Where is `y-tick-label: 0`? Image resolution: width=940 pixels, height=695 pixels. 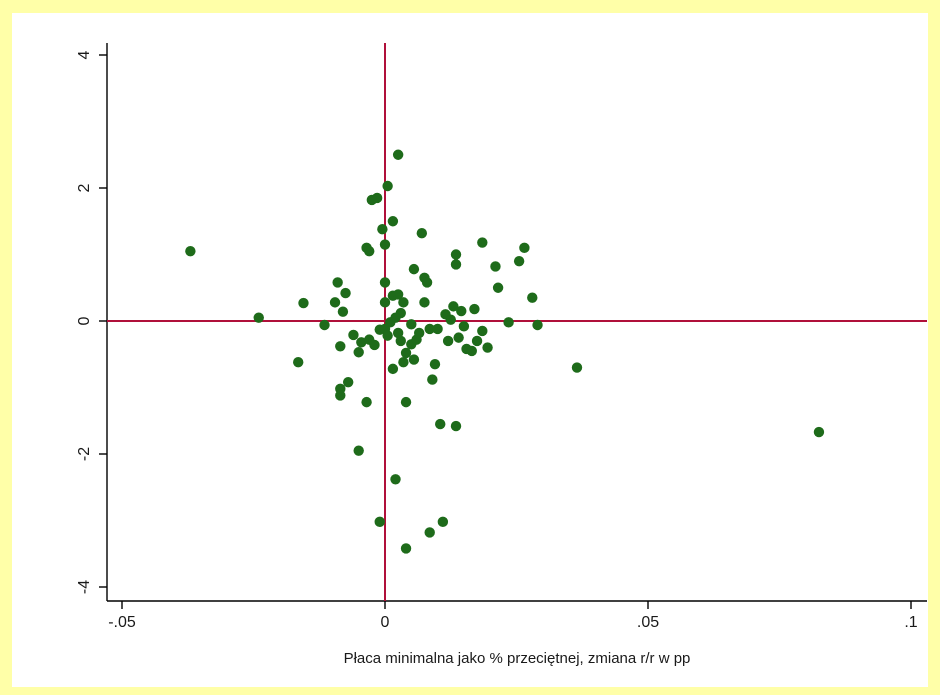 y-tick-label: 0 is located at coordinates (84, 320).